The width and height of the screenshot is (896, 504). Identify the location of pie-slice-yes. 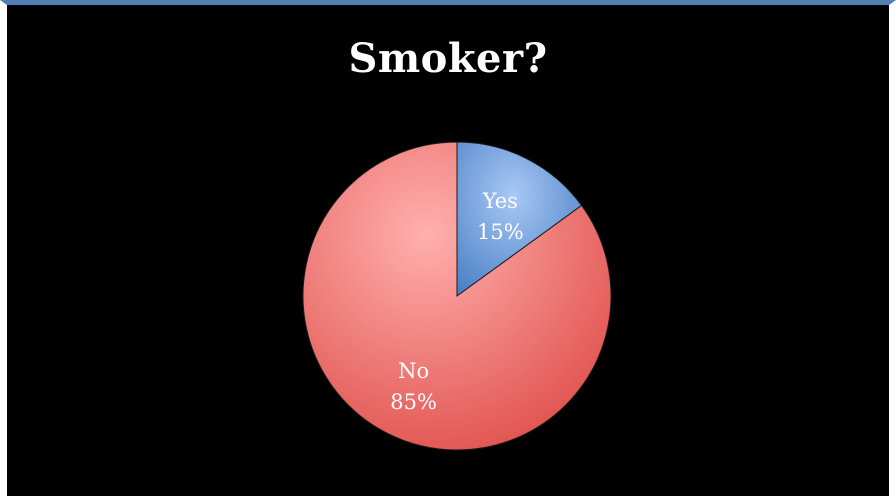
(519, 219).